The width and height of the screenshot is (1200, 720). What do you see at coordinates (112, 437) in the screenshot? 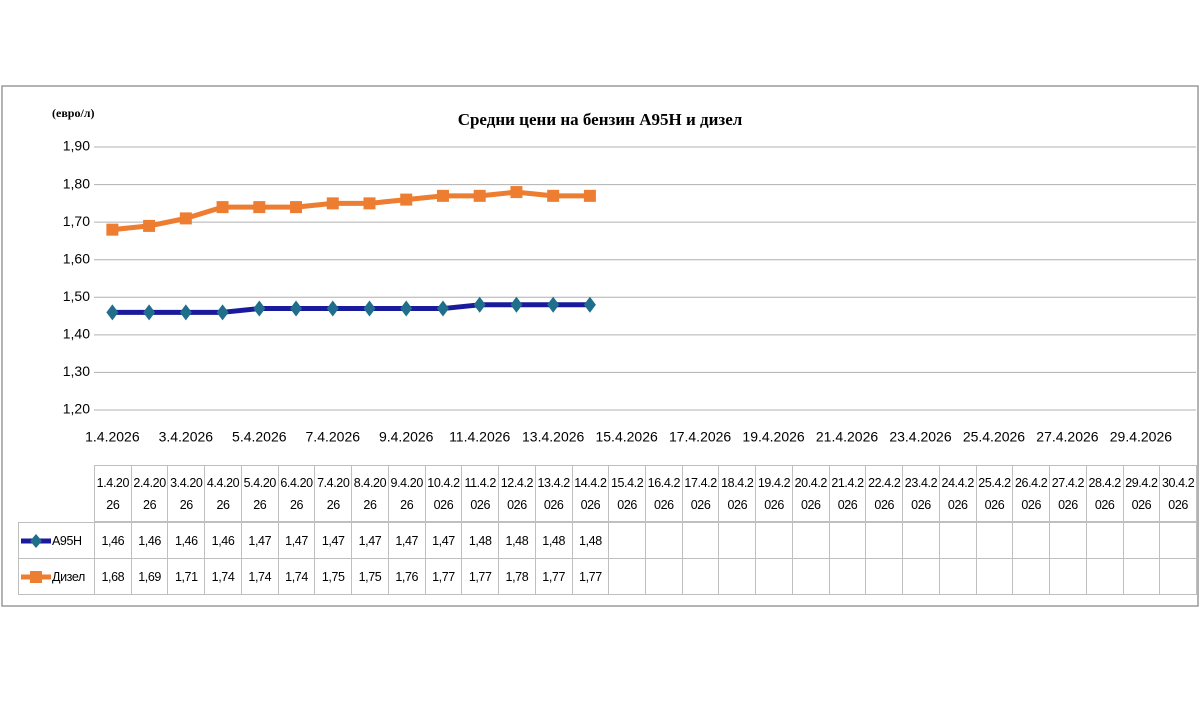
I see `x-tick-label: 1.4.2026` at bounding box center [112, 437].